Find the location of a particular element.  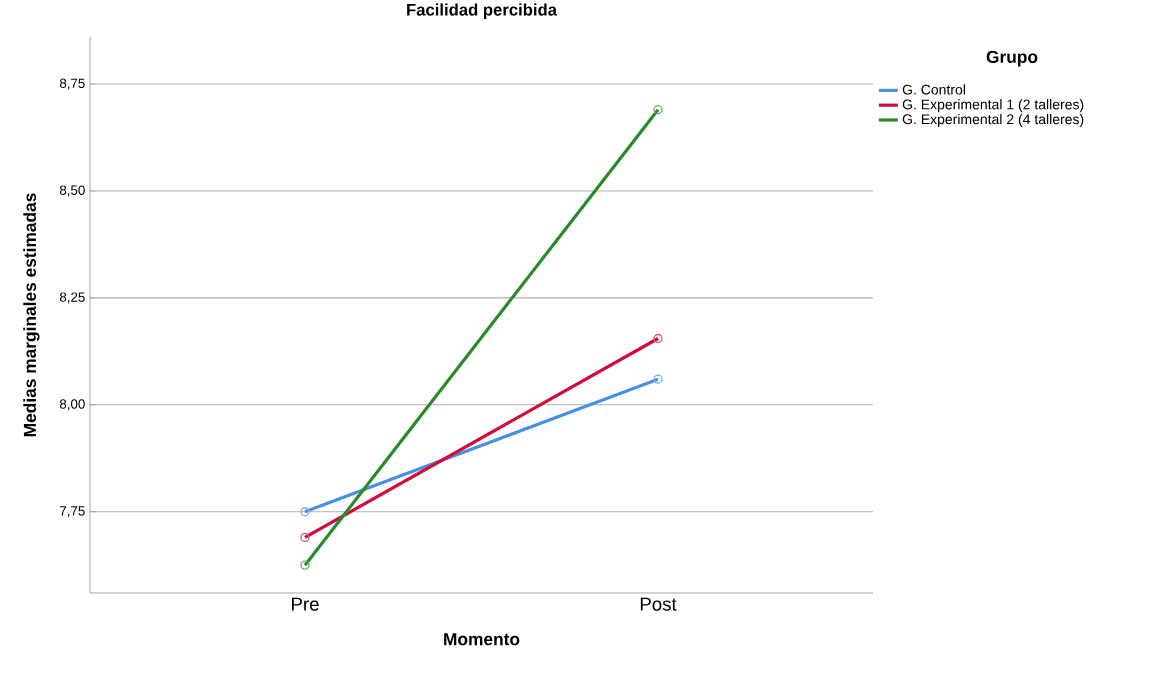

legend-label: G. Experimental 1 (2 talleres) is located at coordinates (993, 106).